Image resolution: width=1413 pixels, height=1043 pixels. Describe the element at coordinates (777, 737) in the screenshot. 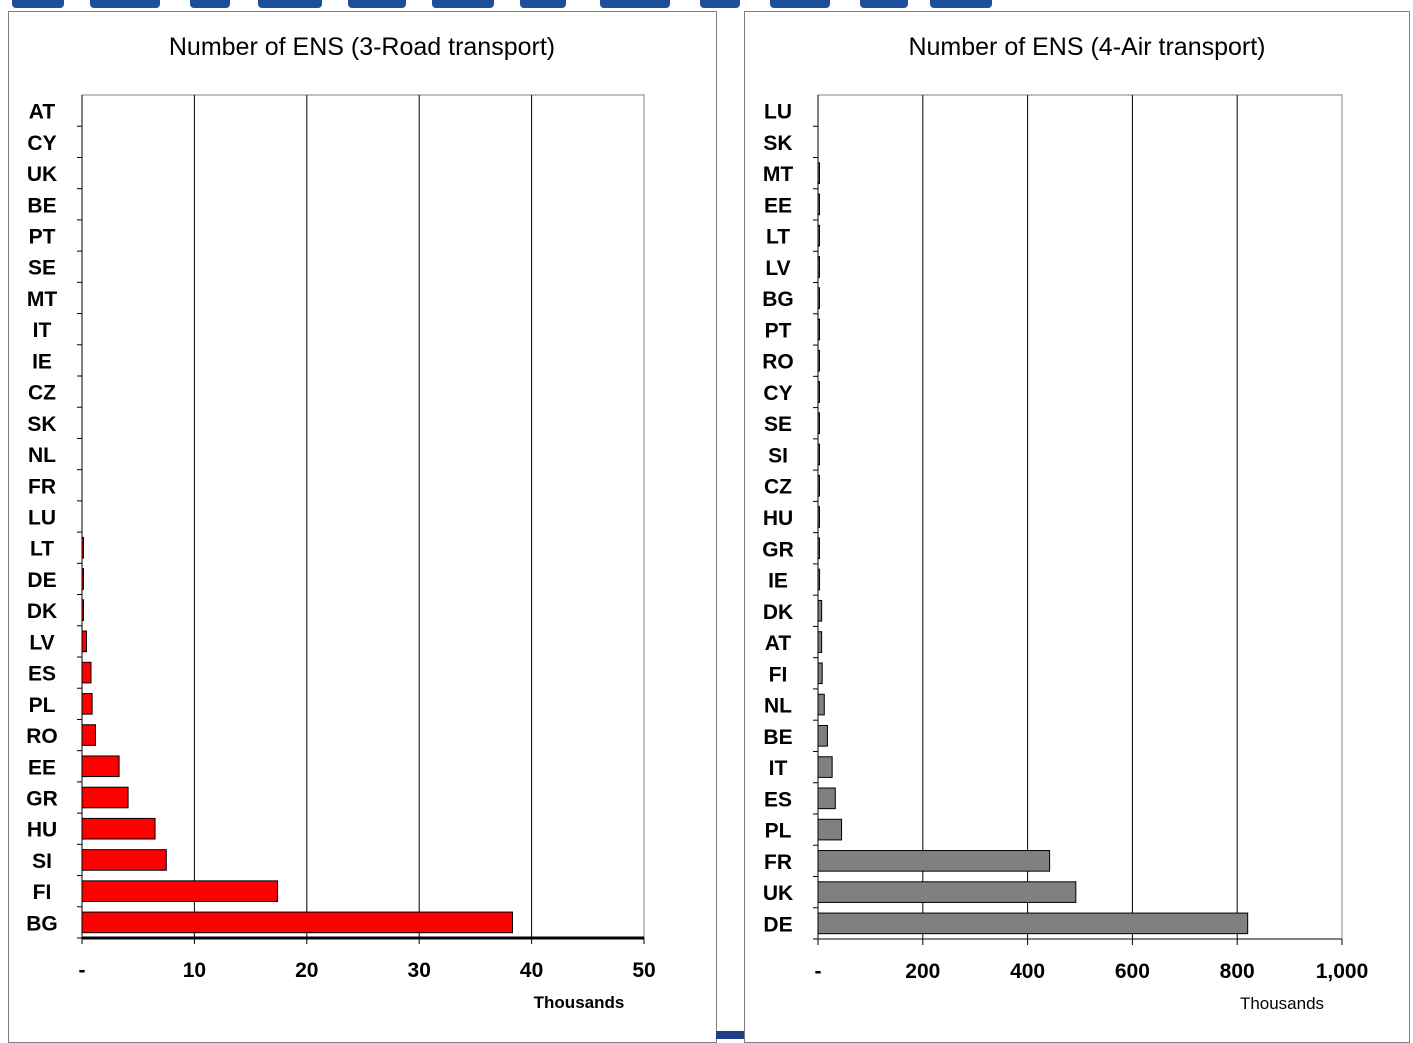

I see `category-label: BE` at that location.